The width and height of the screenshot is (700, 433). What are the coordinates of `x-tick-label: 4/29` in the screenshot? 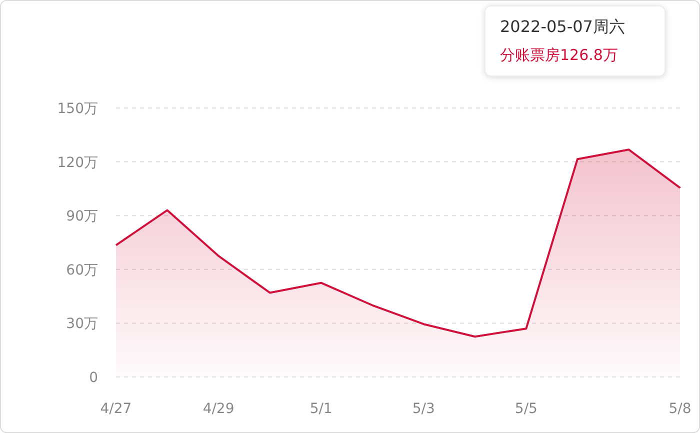 It's located at (218, 409).